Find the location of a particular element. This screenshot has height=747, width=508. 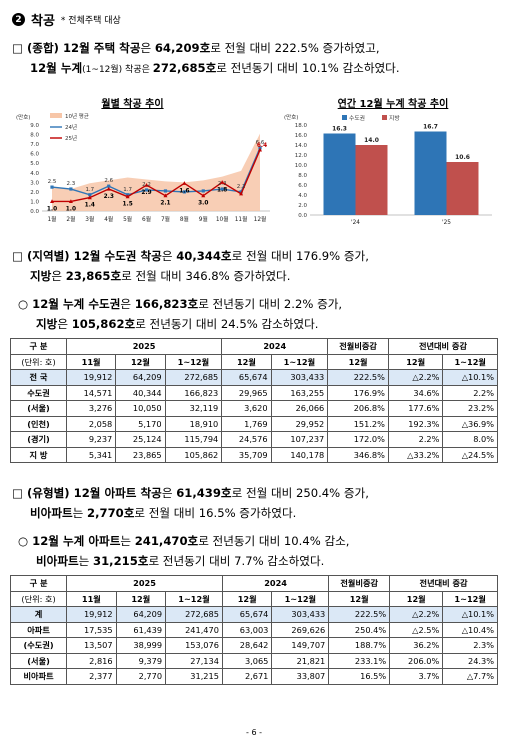

chart1-y-tick-label: 5.0 is located at coordinates (34, 164).